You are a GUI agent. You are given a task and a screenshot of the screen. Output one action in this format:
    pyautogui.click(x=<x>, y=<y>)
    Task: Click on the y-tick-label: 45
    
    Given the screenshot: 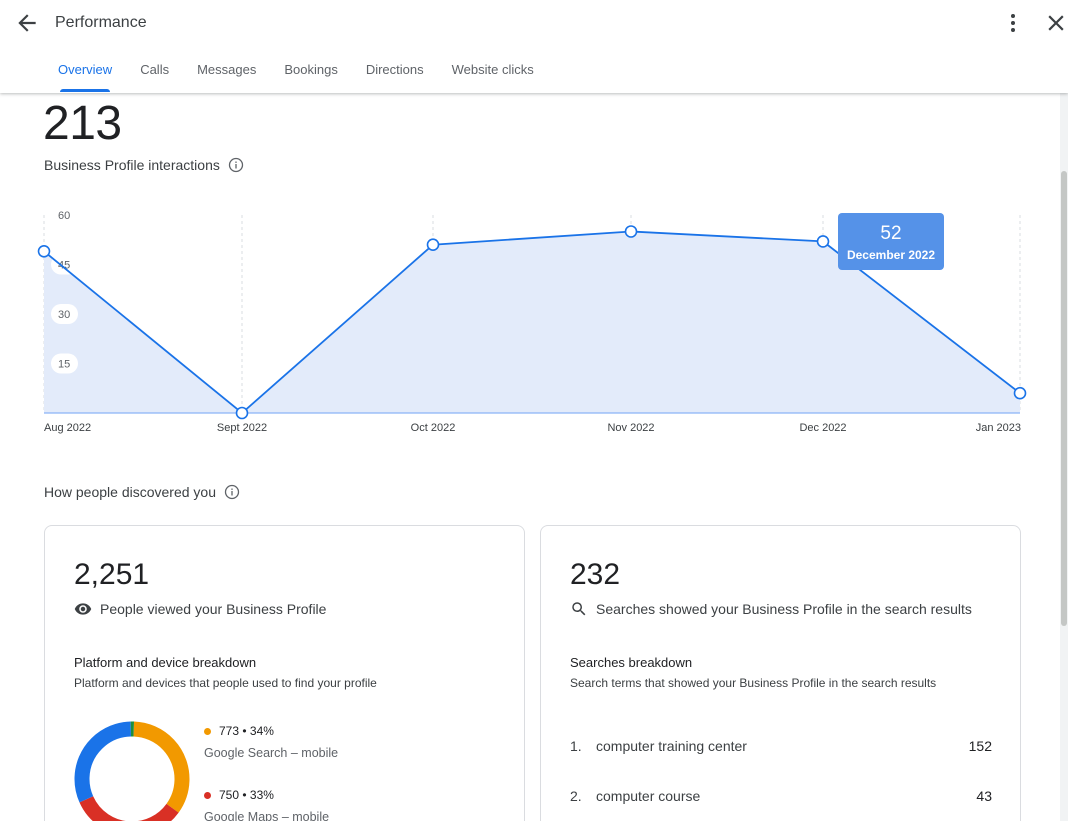 What is the action you would take?
    pyautogui.click(x=64, y=266)
    